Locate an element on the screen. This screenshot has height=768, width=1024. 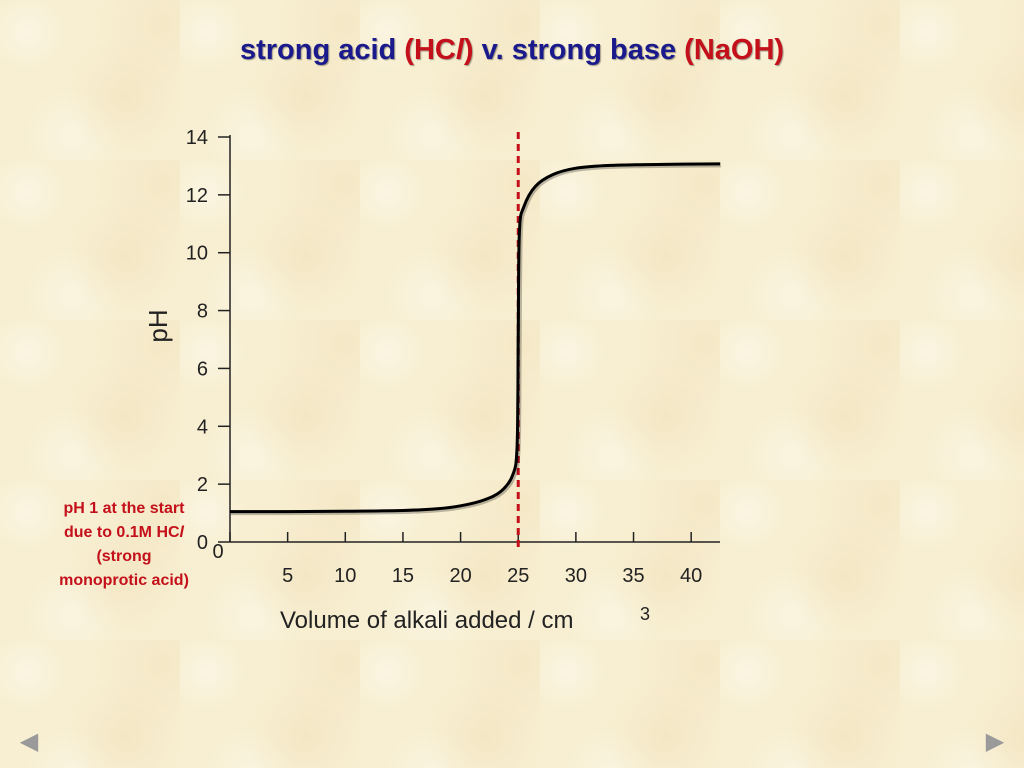
y-axis-label: pH is located at coordinates (158, 325).